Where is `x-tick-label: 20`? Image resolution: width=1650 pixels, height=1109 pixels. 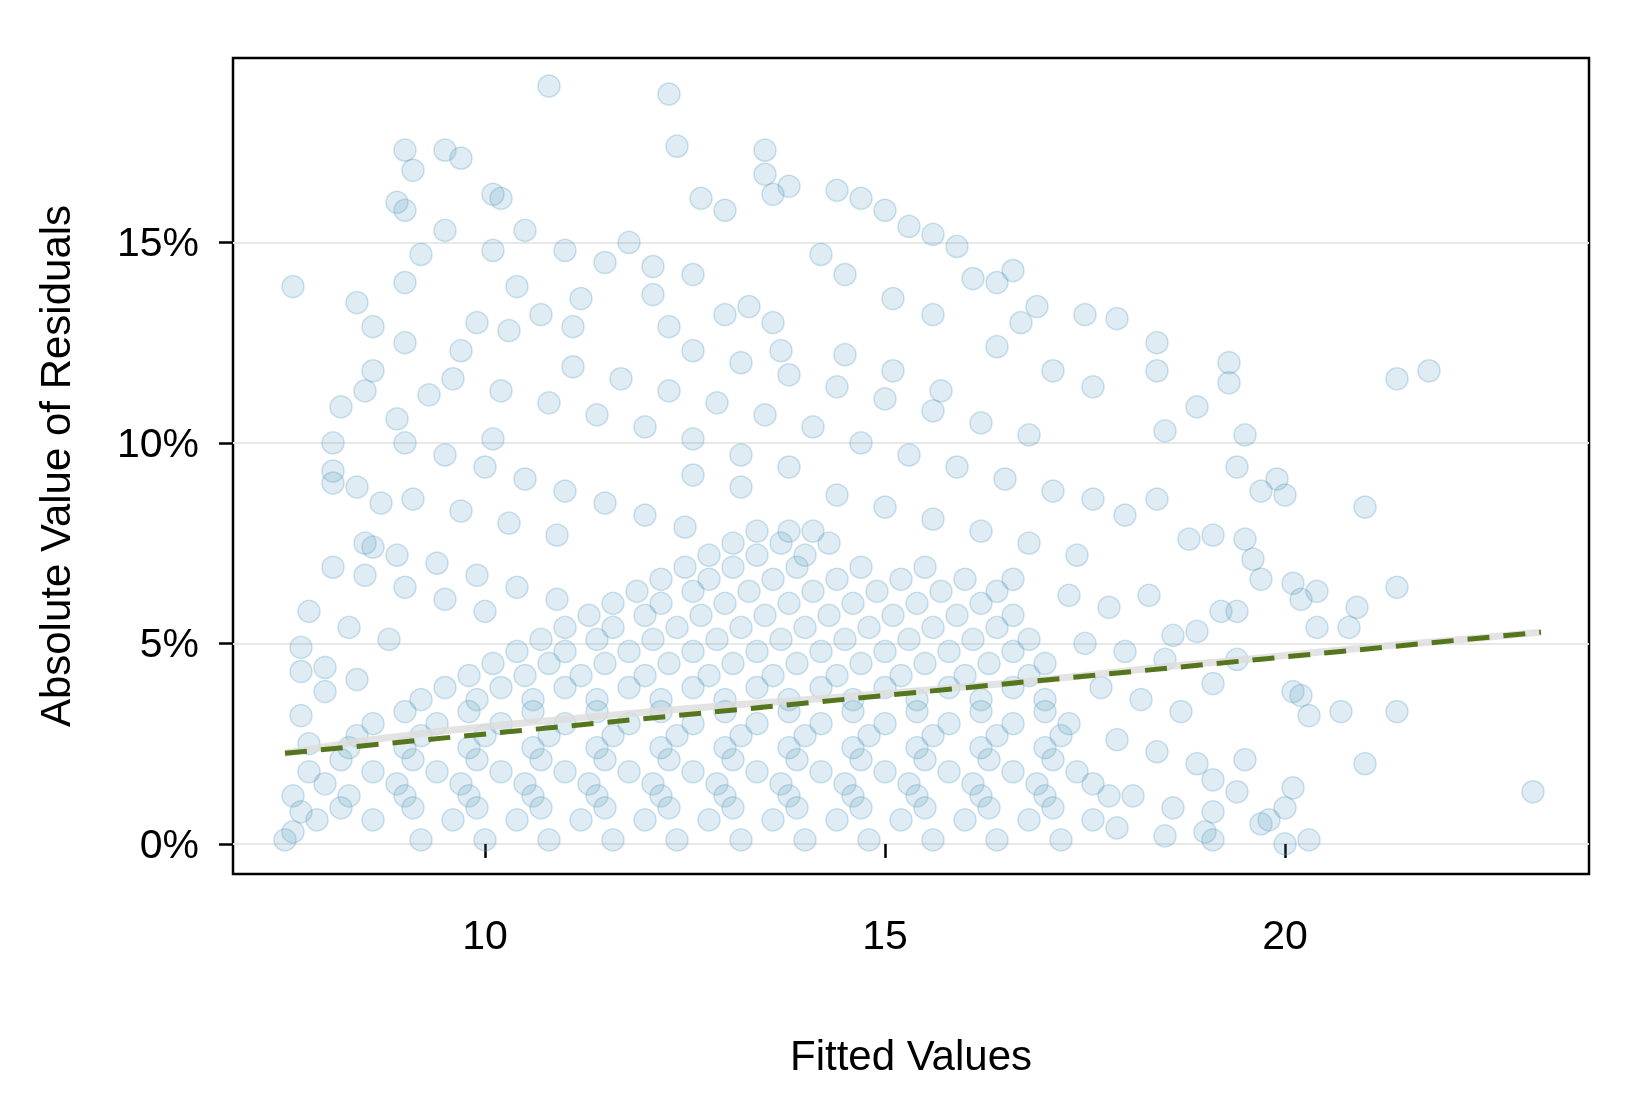
x-tick-label: 20 is located at coordinates (1285, 934).